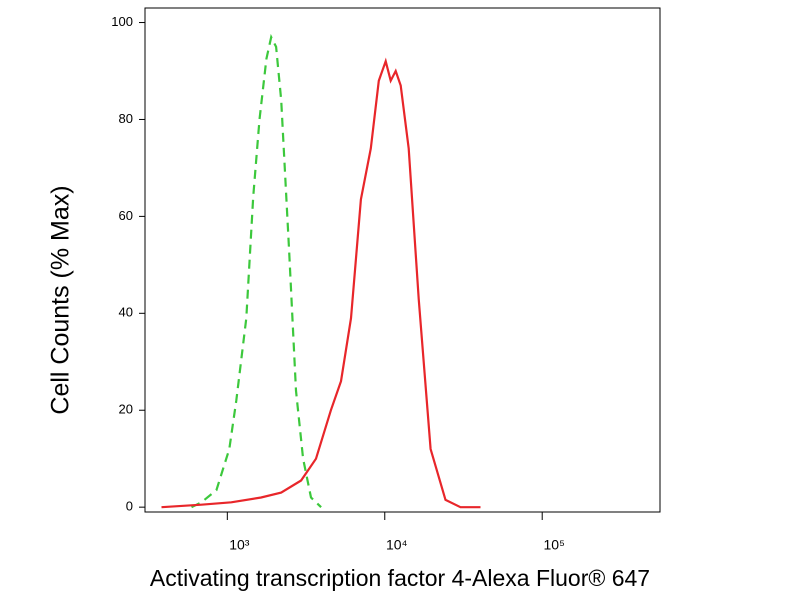 This screenshot has height=600, width=800. Describe the element at coordinates (126, 312) in the screenshot. I see `y-tick-label: 40` at that location.